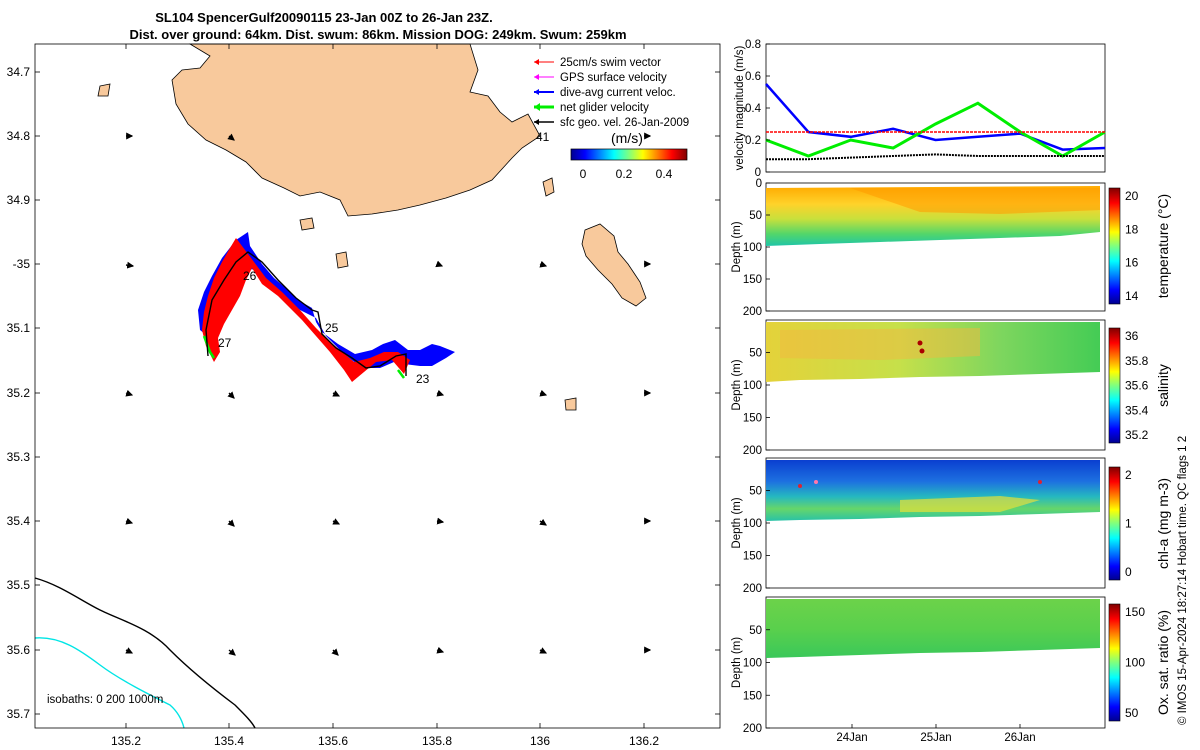 The width and height of the screenshot is (1200, 750). I want to click on legend-gps-surface: GPS surface velocity, so click(613, 78).